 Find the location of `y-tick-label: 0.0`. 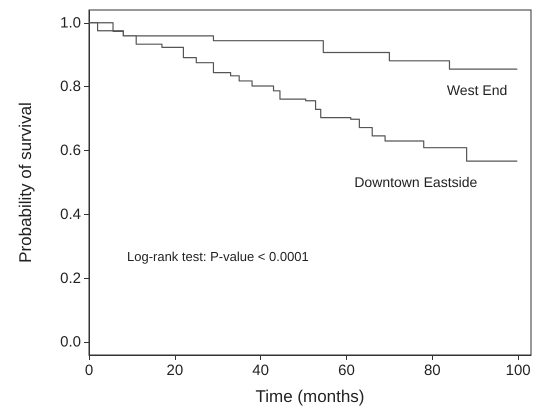

y-tick-label: 0.0 is located at coordinates (70, 342).